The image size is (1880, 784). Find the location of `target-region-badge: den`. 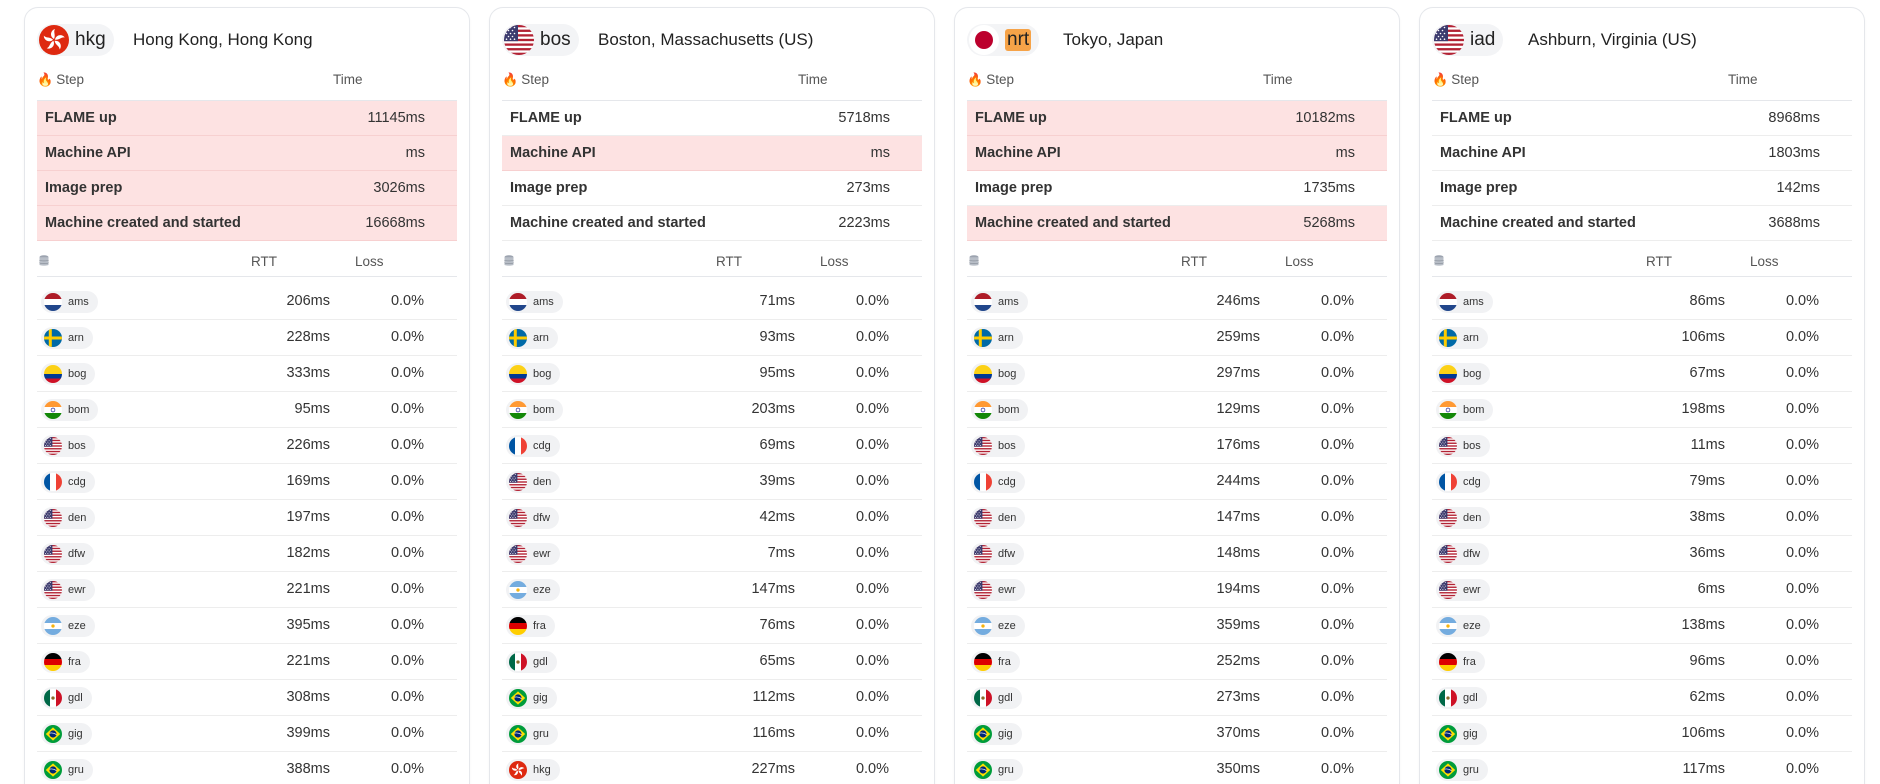

target-region-badge: den is located at coordinates (533, 482).